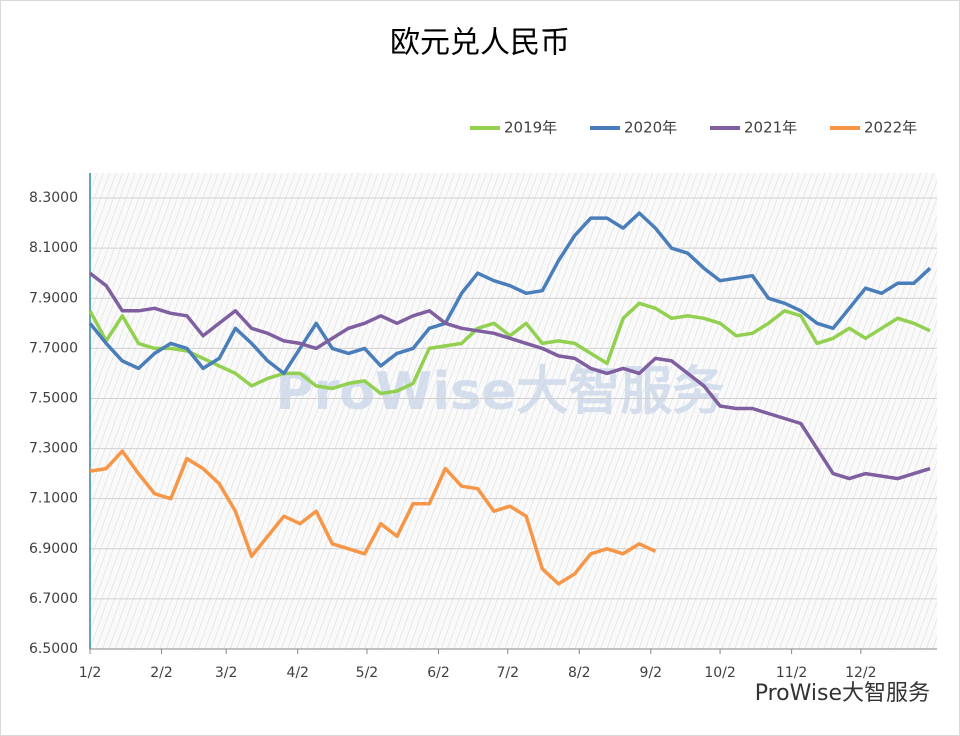 Image resolution: width=960 pixels, height=736 pixels. I want to click on x-tick-label: 8/2, so click(579, 673).